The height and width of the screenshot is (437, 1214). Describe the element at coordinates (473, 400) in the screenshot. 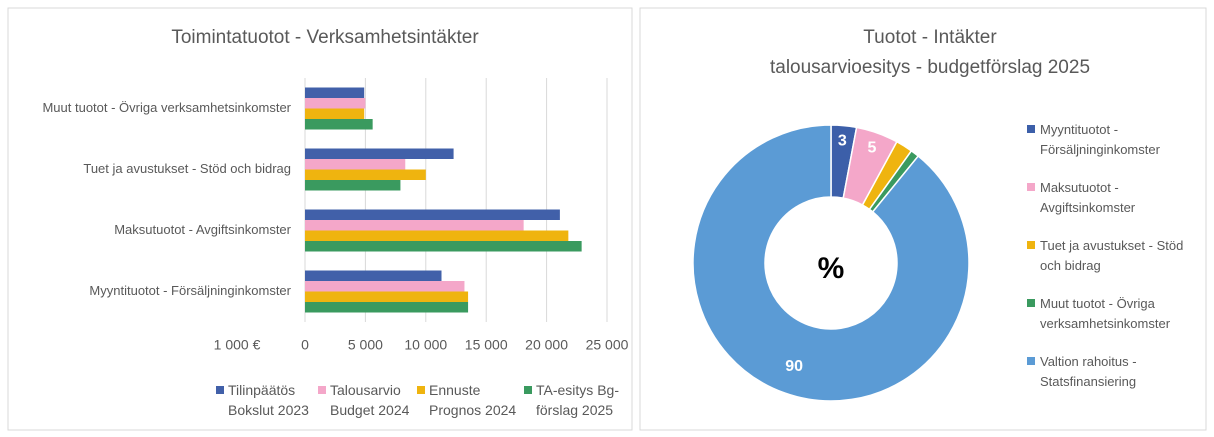

I see `legend-label: Ennuste Prognos 2024` at that location.